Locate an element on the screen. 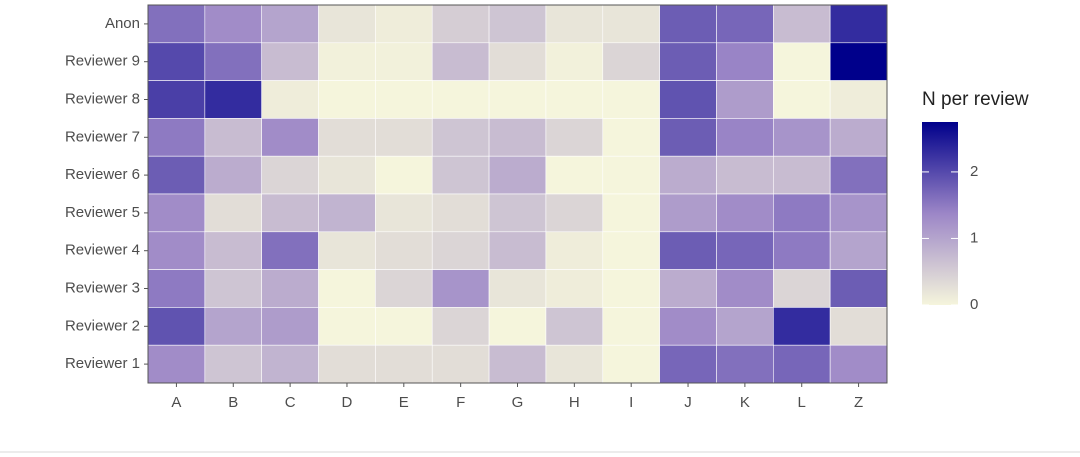 This screenshot has height=457, width=1080. y-tick-label: Reviewer 5 is located at coordinates (102, 212).